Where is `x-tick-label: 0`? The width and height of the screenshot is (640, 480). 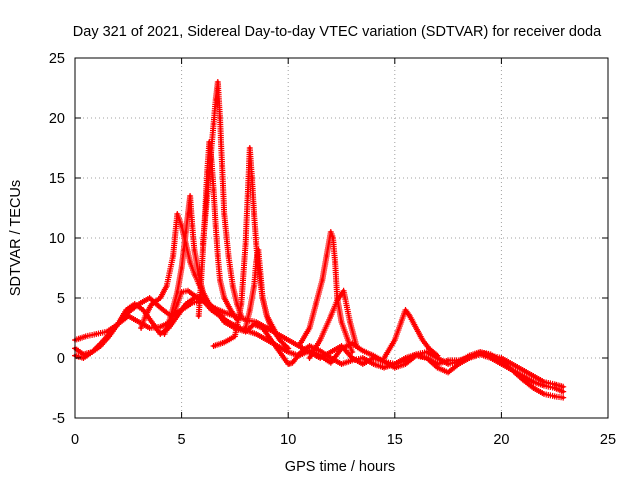
x-tick-label: 0 is located at coordinates (75, 440).